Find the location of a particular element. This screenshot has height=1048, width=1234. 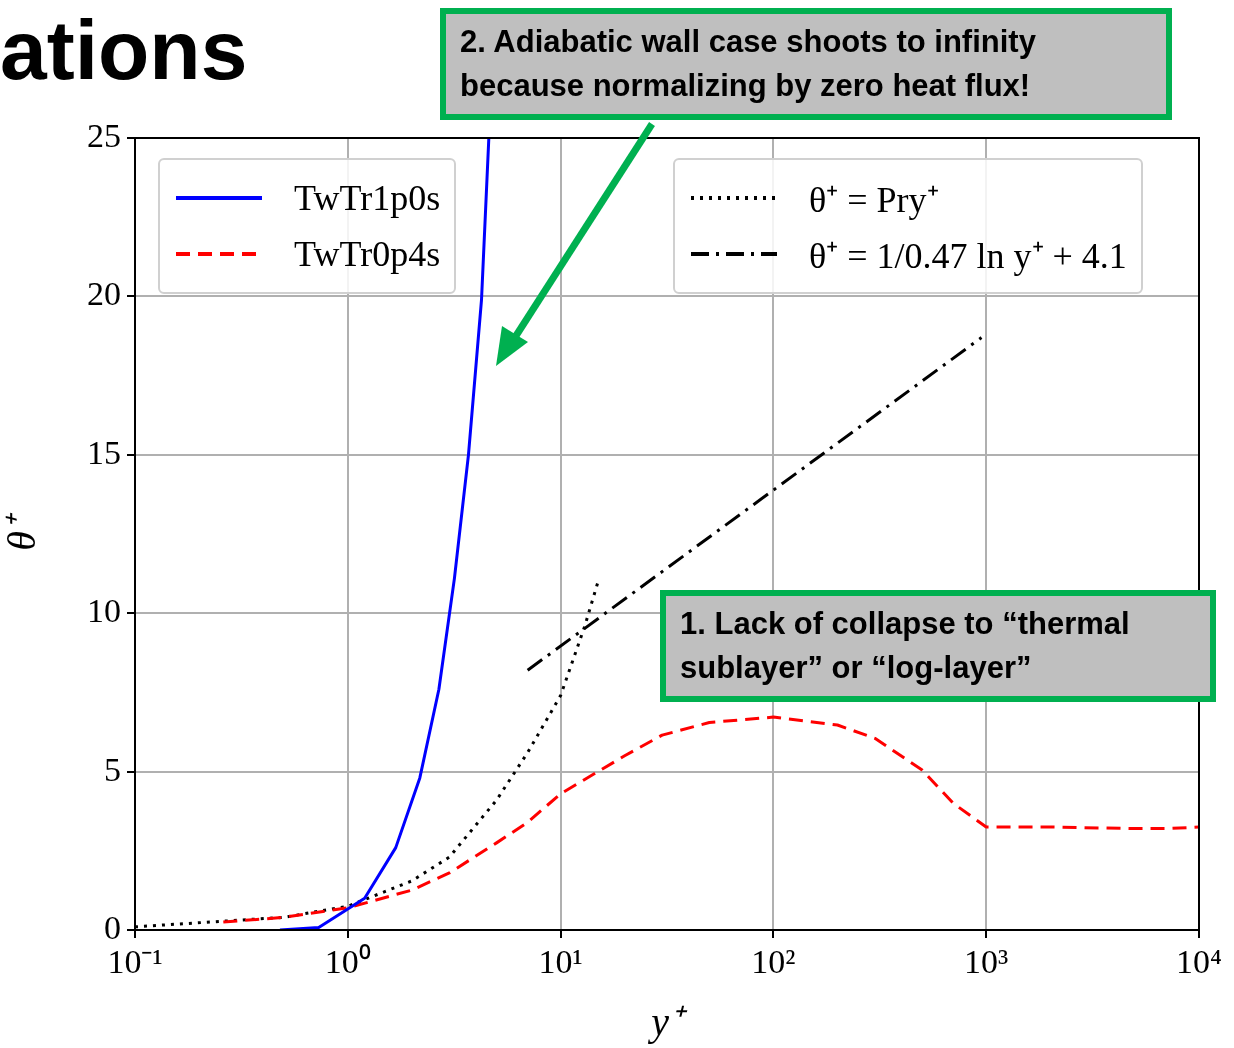

x-tick-label: 10⁰ is located at coordinates (347, 962).